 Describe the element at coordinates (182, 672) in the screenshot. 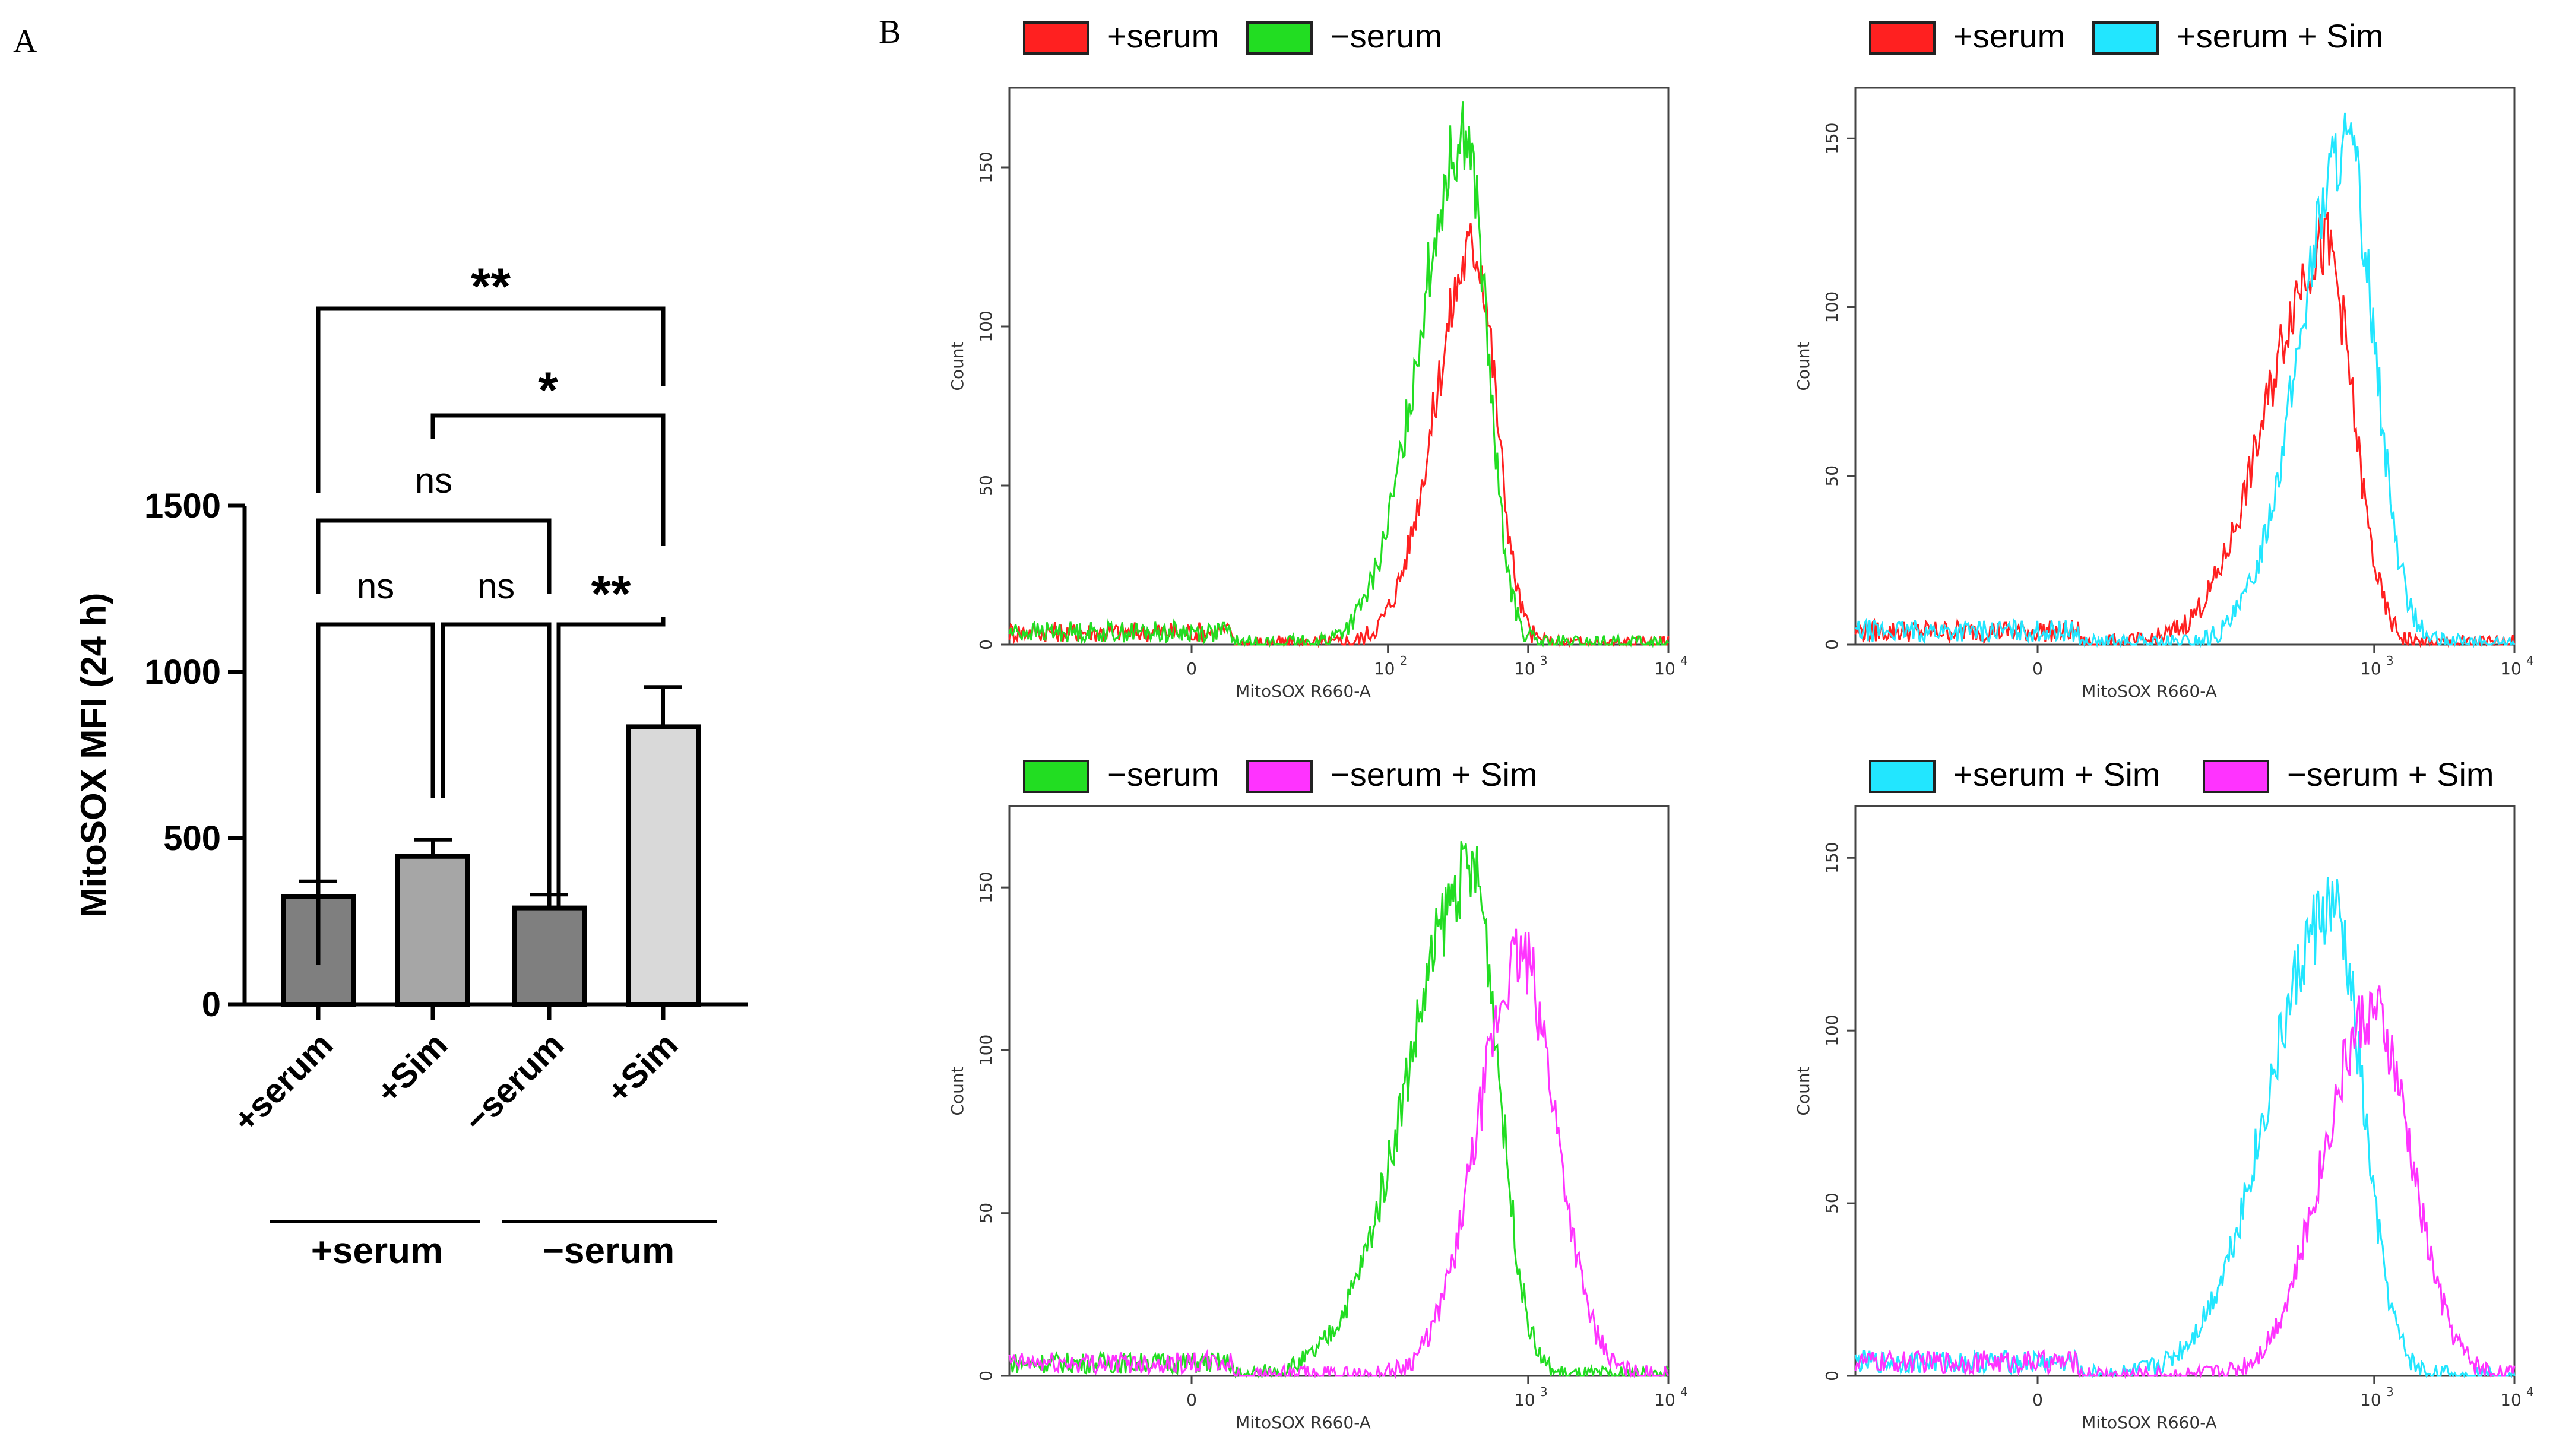

I see `y-tick-label: 1000` at that location.